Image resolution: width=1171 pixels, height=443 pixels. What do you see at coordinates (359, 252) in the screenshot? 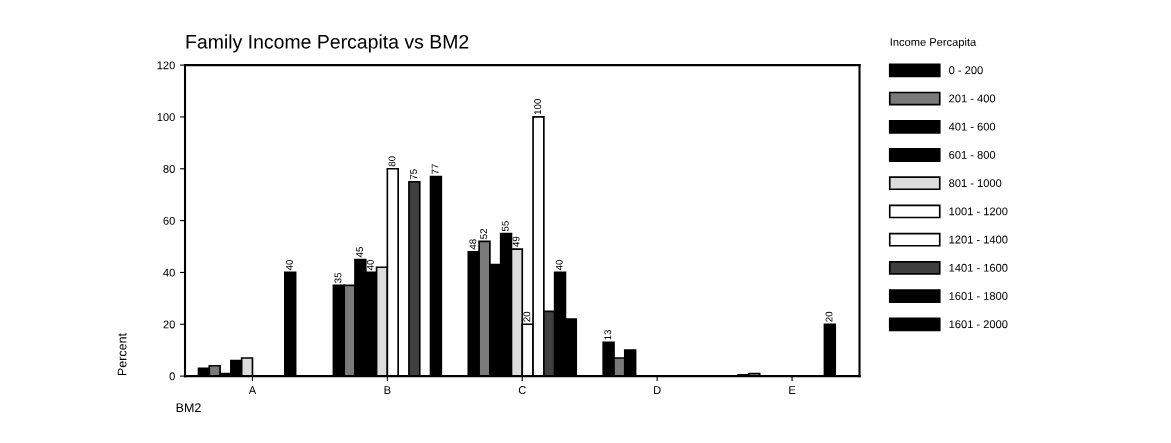
I see `data-label: 45` at bounding box center [359, 252].